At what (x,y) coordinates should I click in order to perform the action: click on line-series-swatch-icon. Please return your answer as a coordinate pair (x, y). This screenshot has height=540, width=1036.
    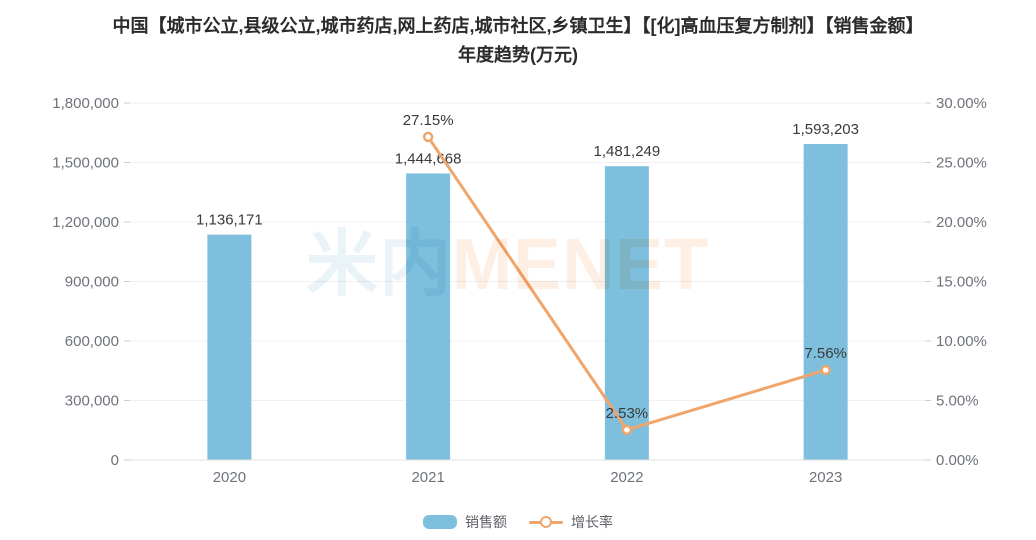
    Looking at the image, I should click on (546, 522).